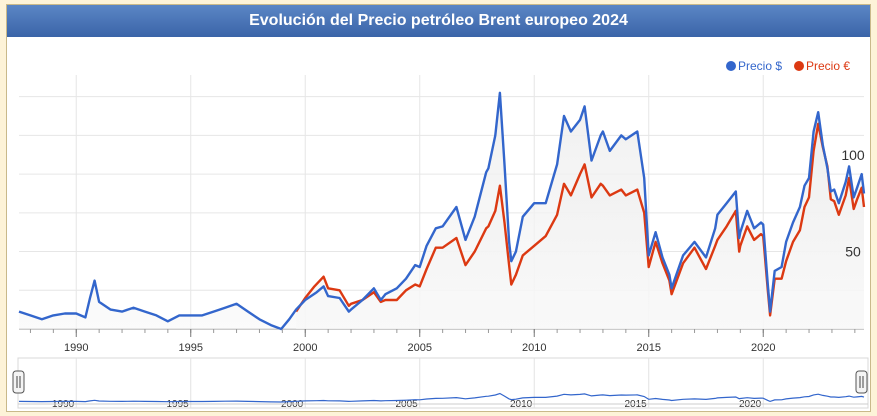  Describe the element at coordinates (853, 203) in the screenshot. I see `y-axis: 50 100` at that location.